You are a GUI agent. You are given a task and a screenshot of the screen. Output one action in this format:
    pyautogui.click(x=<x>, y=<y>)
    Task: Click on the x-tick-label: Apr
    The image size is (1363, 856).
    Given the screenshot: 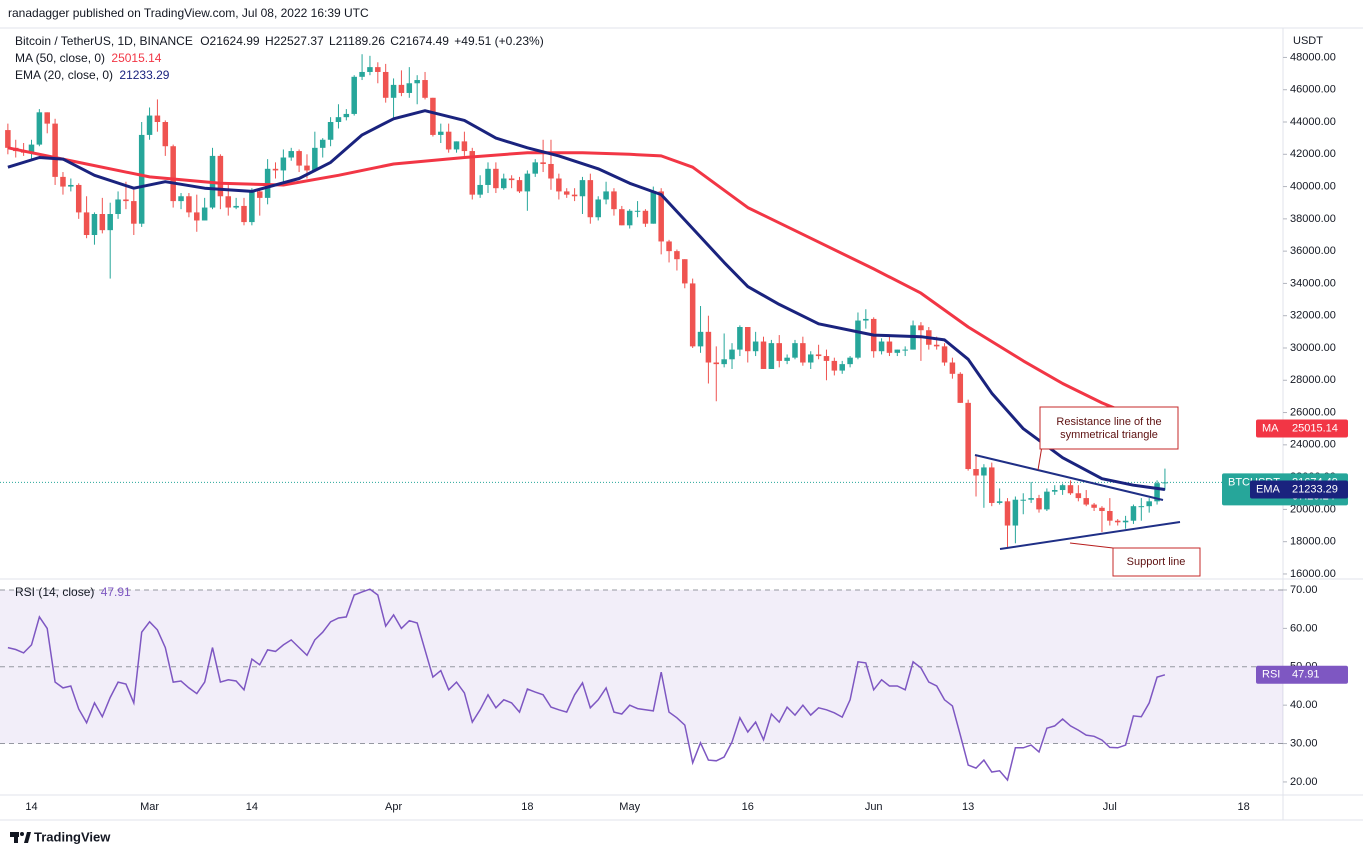 What is the action you would take?
    pyautogui.click(x=393, y=807)
    